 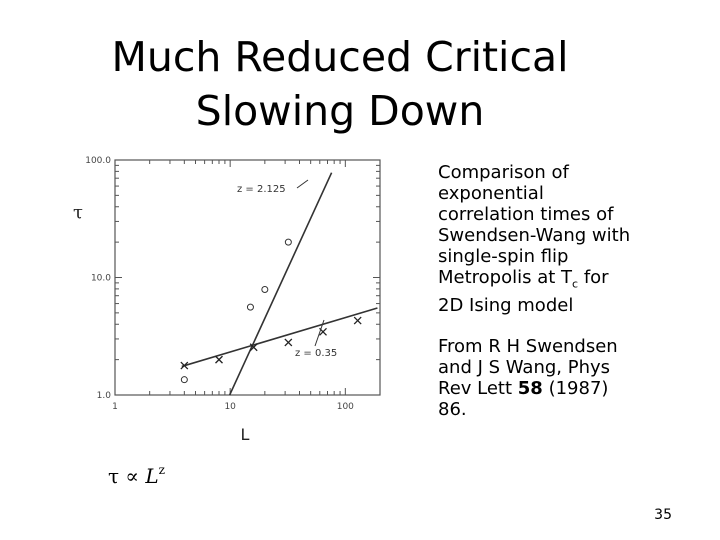 What do you see at coordinates (127, 476) in the screenshot?
I see `formula-lhs: τ ∝` at bounding box center [127, 476].